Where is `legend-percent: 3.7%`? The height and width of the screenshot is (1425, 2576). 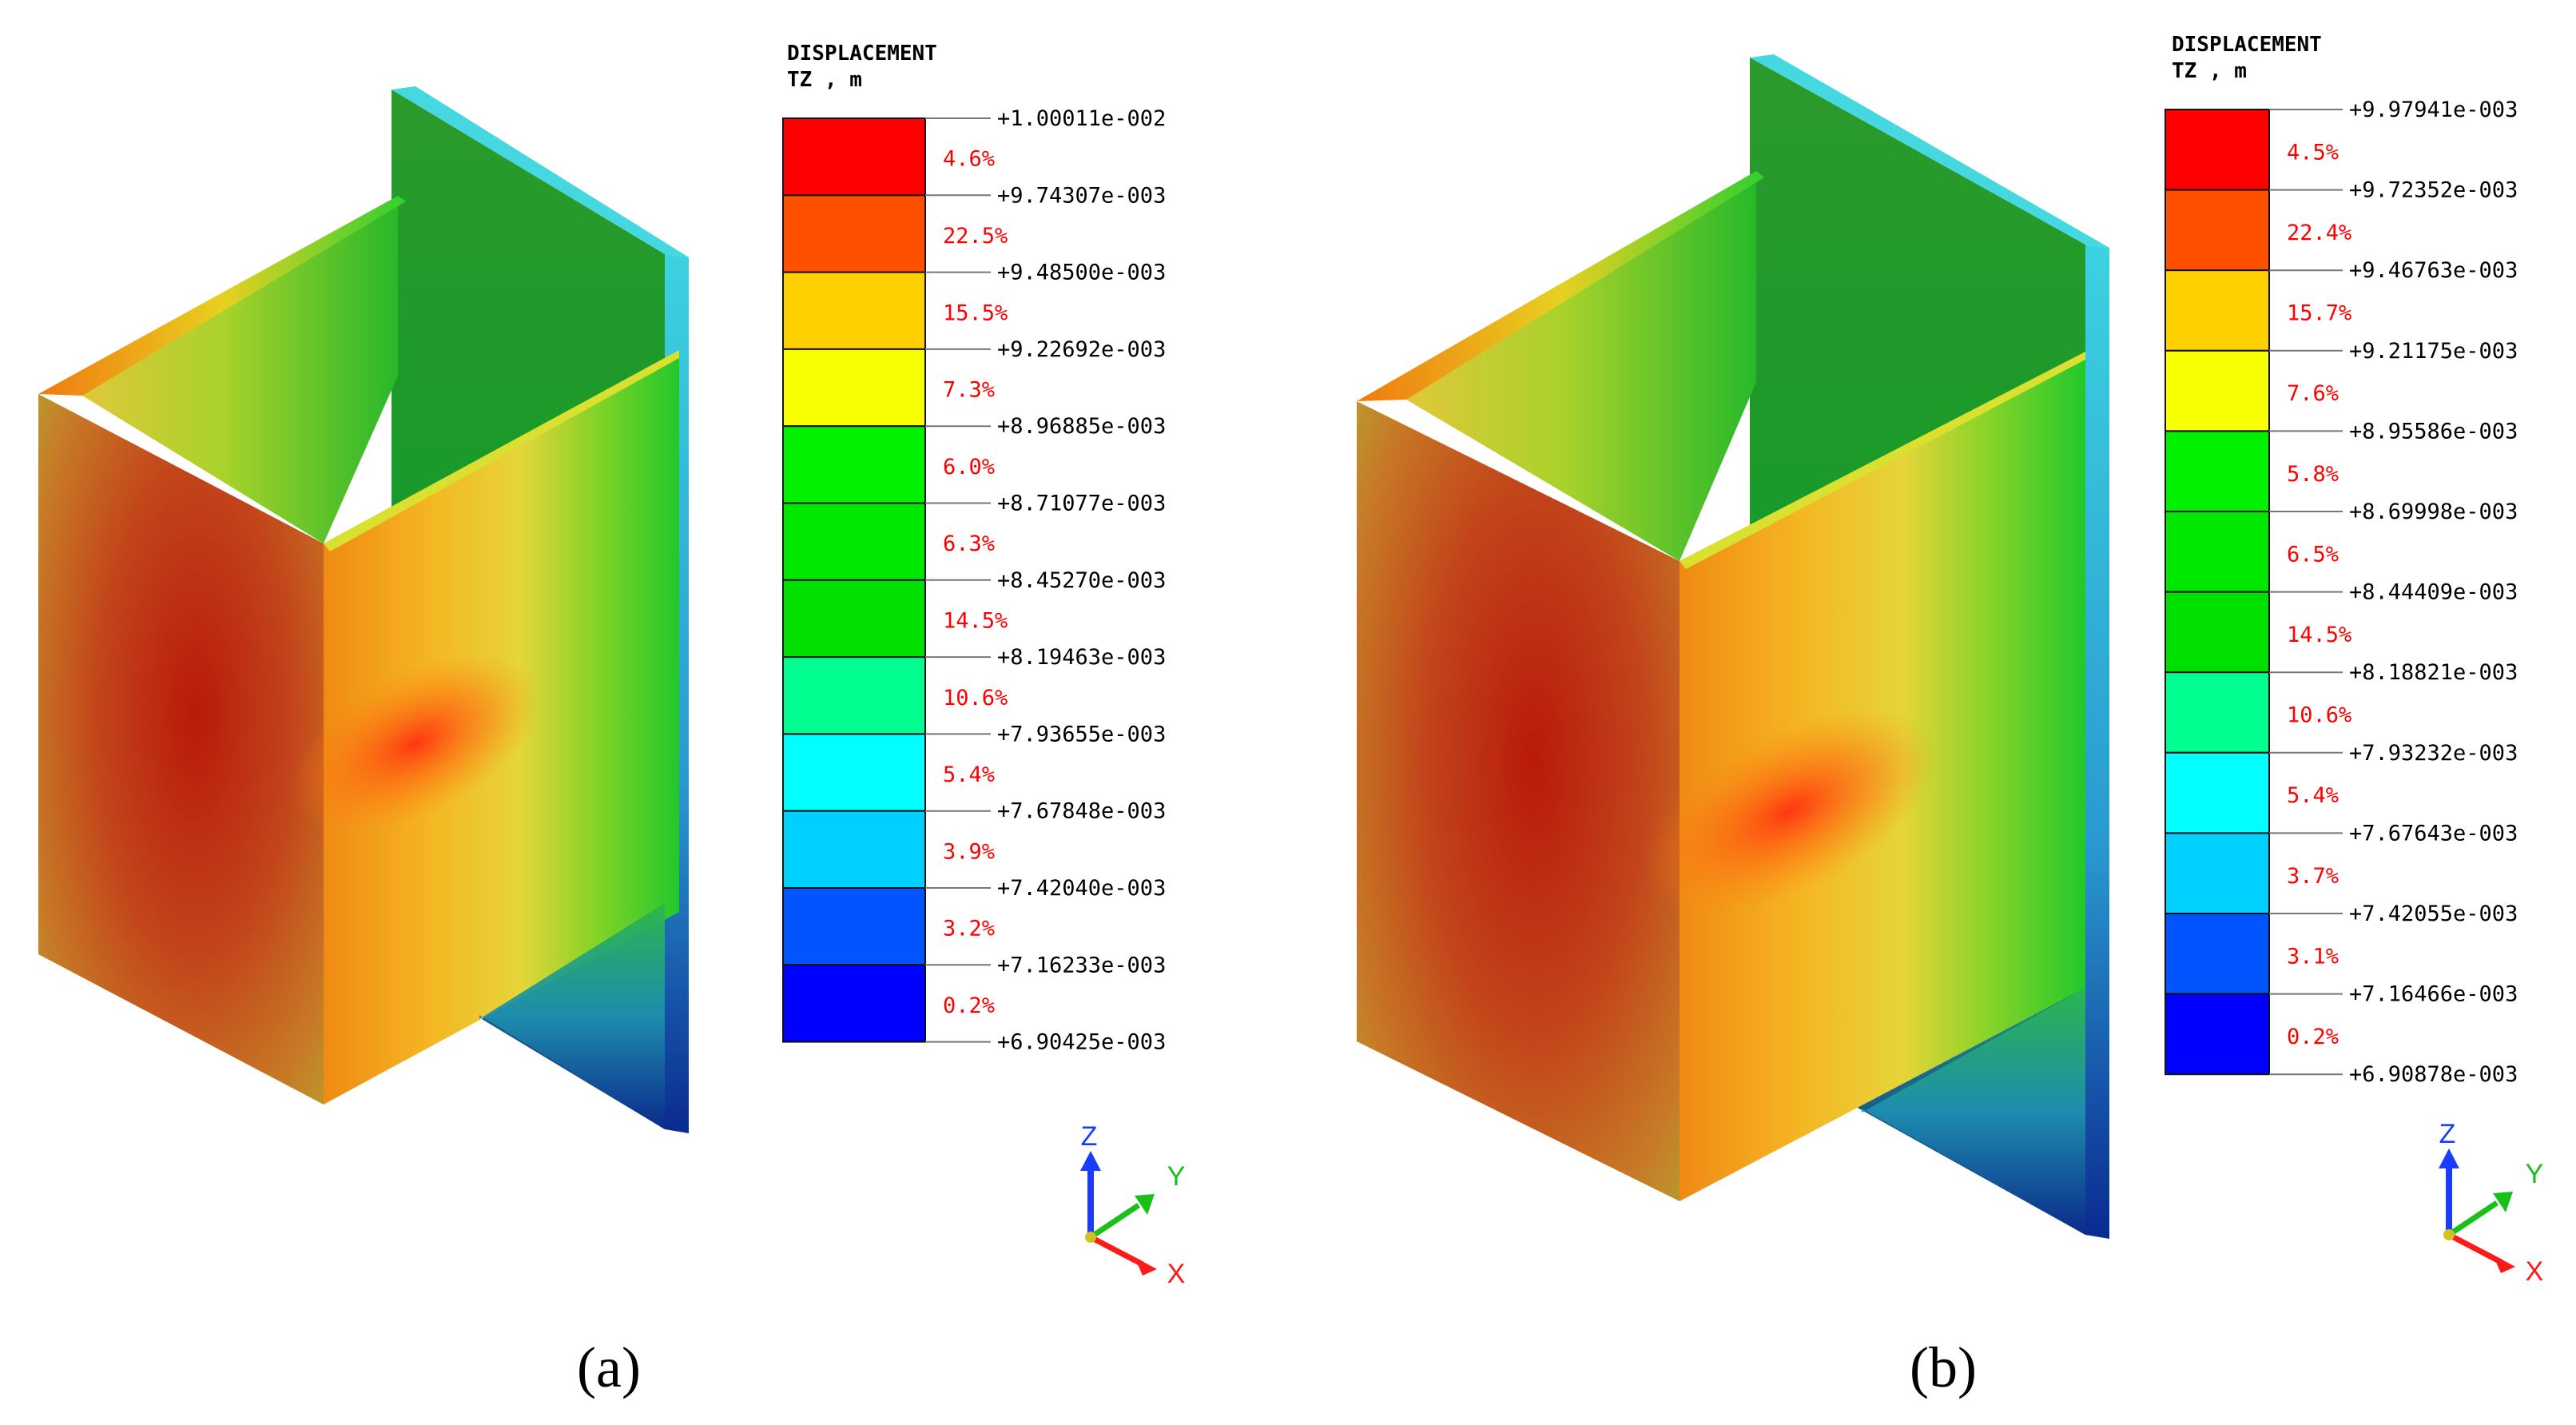
legend-percent: 3.7% is located at coordinates (2313, 876).